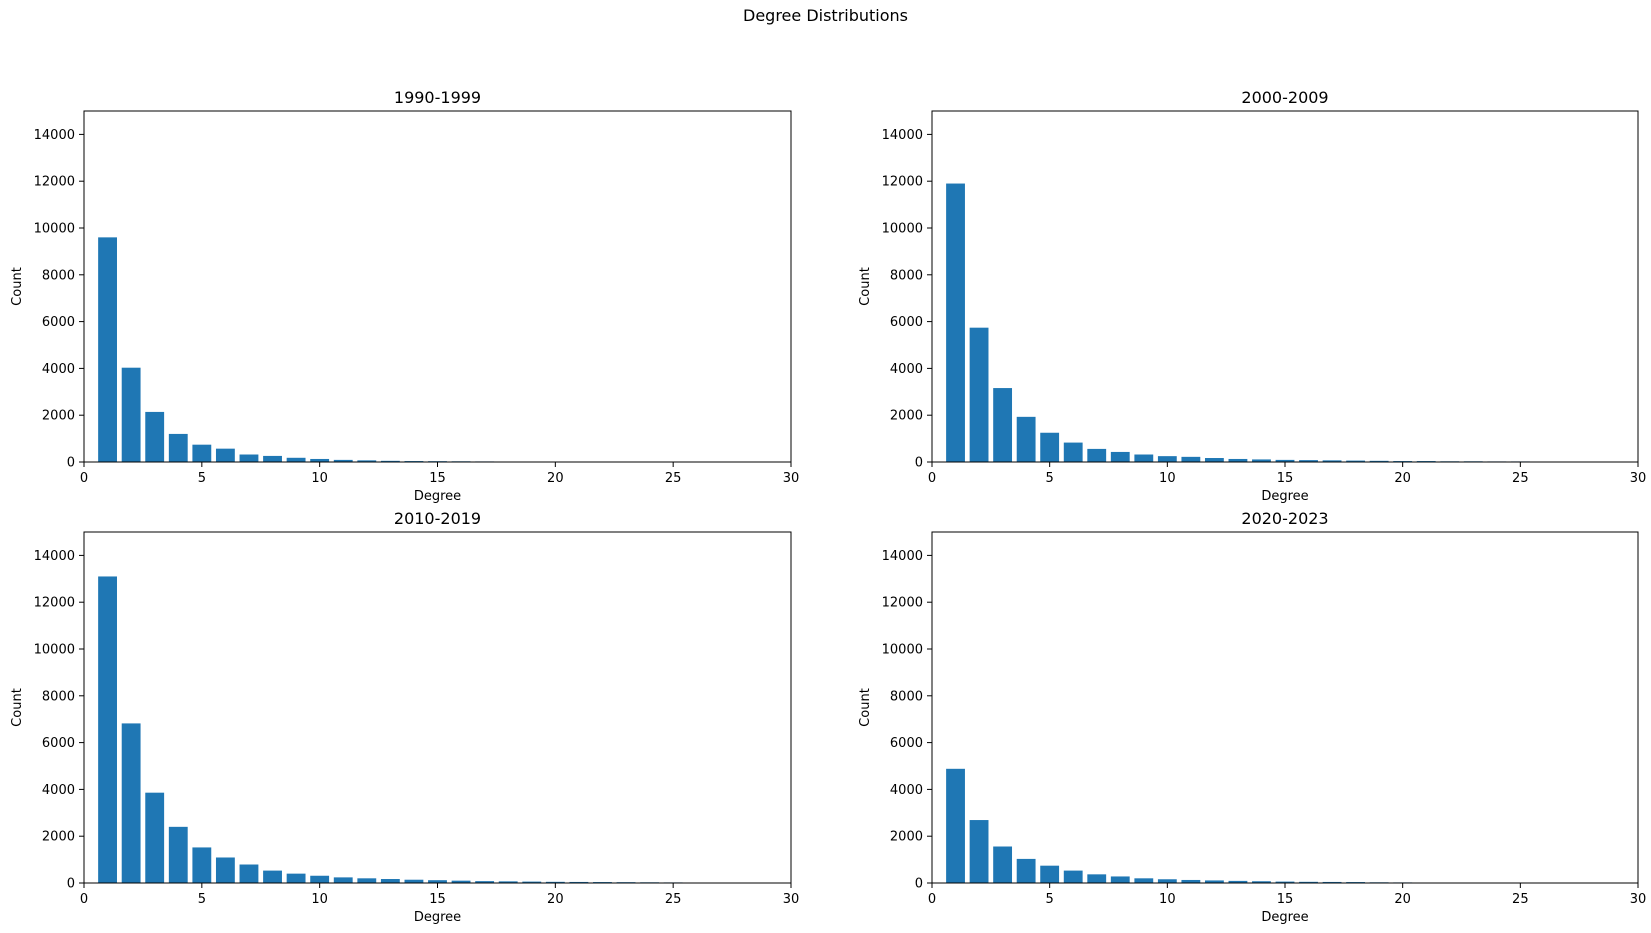 This screenshot has height=933, width=1651. I want to click on y-tick-label: 10000, so click(54, 229).